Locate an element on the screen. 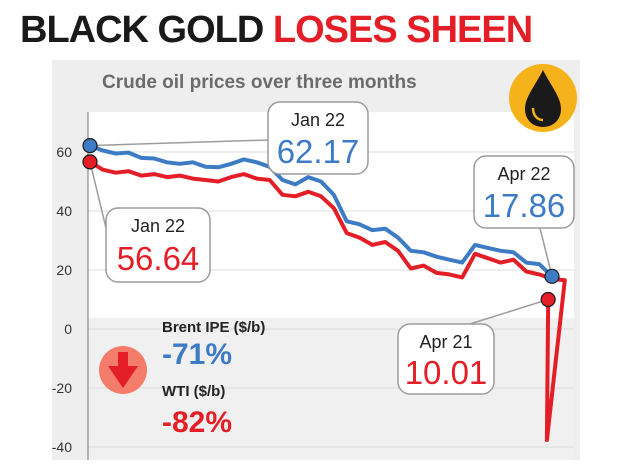 The image size is (639, 473). point-brent-start is located at coordinates (90, 145).